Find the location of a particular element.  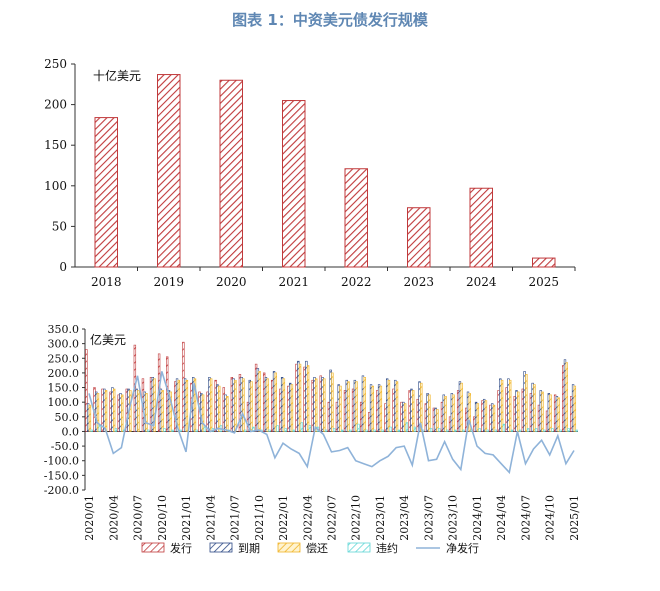

y-tick-label: 100 is located at coordinates (55, 186).